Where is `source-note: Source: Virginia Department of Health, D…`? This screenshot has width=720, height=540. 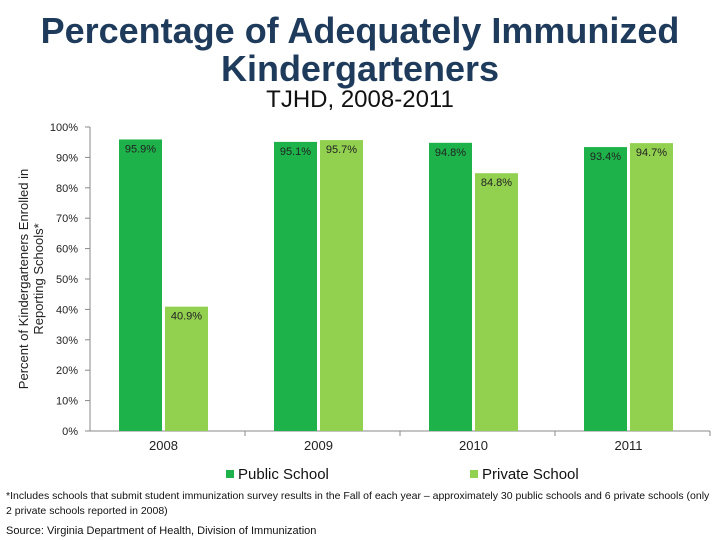
source-note: Source: Virginia Department of Health, D… is located at coordinates (161, 531).